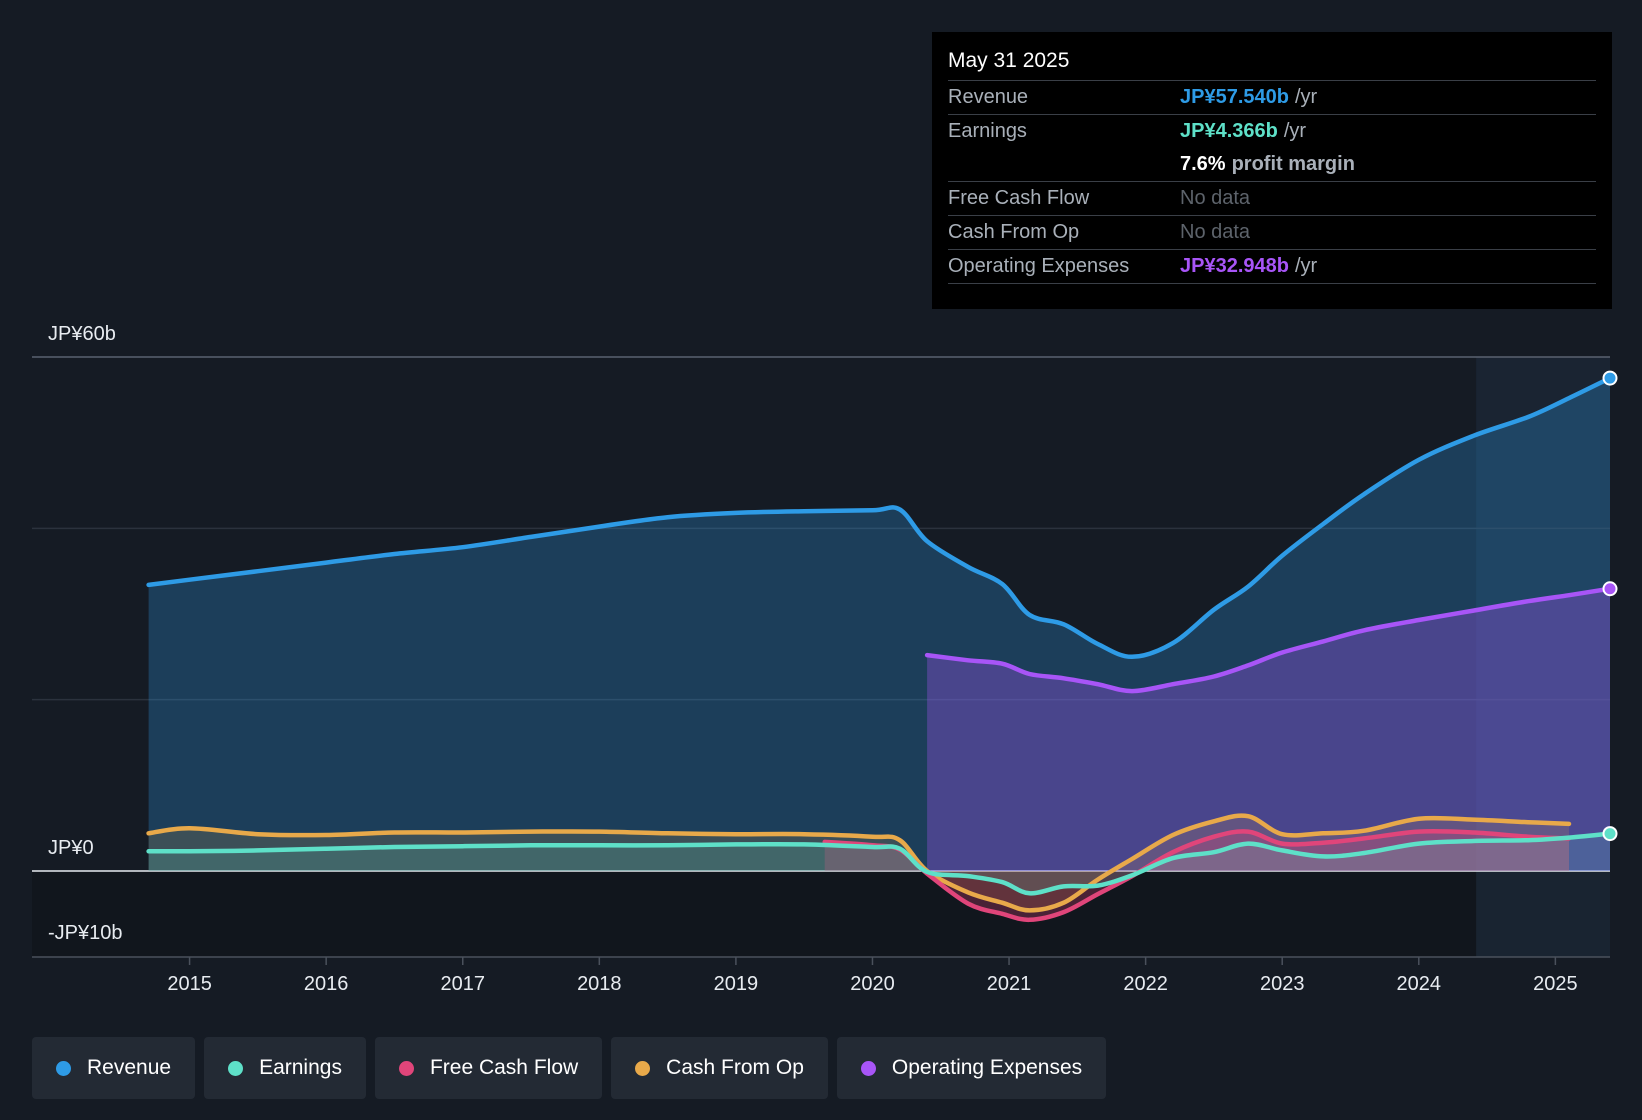 Image resolution: width=1642 pixels, height=1120 pixels. I want to click on tooltip-margin-label: profit margin, so click(1293, 164).